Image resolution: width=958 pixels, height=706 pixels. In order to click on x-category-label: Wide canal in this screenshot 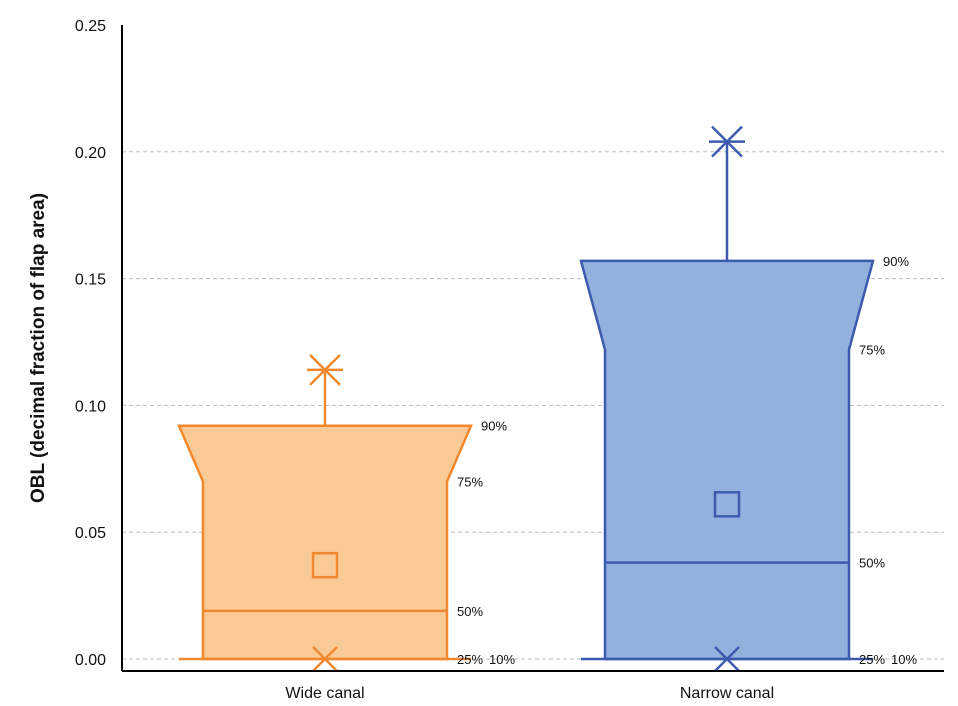, I will do `click(324, 693)`.